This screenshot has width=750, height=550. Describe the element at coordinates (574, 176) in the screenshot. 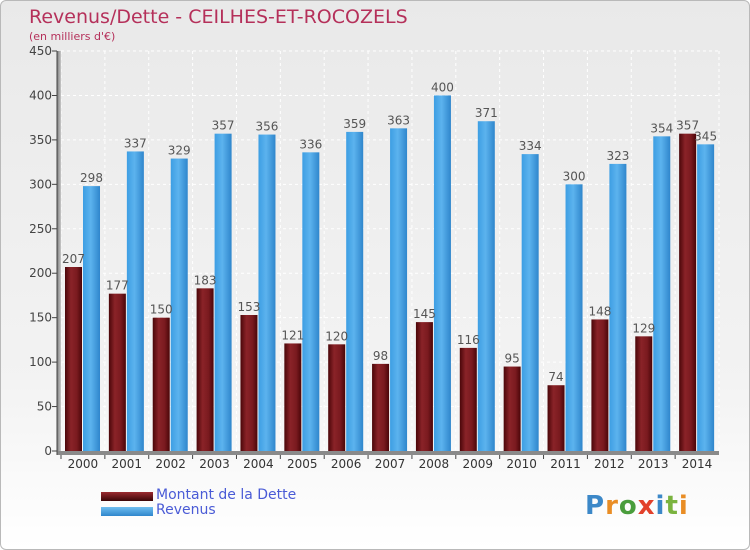

I see `data-label-revenus: 300` at that location.